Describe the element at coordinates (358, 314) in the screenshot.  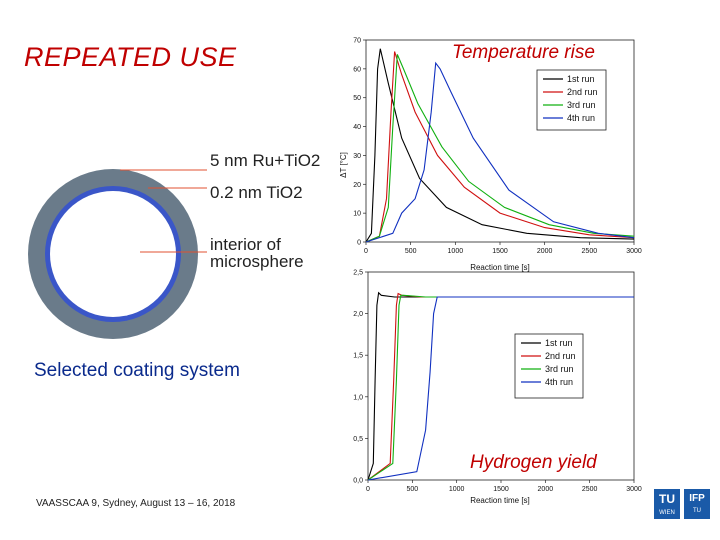
I see `hydrogen-y-tick-label: 2,0` at that location.